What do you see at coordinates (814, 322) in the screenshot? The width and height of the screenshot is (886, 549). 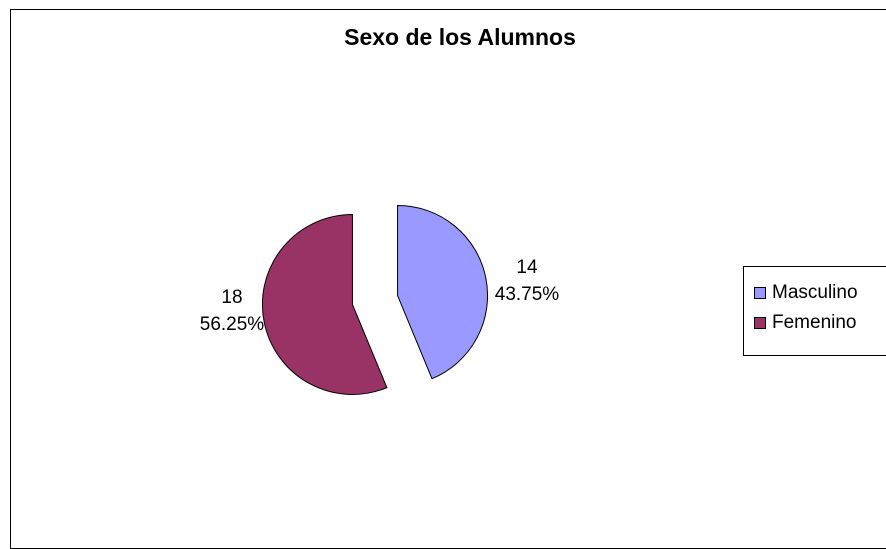 I see `legend-label-femenino: Femenino` at bounding box center [814, 322].